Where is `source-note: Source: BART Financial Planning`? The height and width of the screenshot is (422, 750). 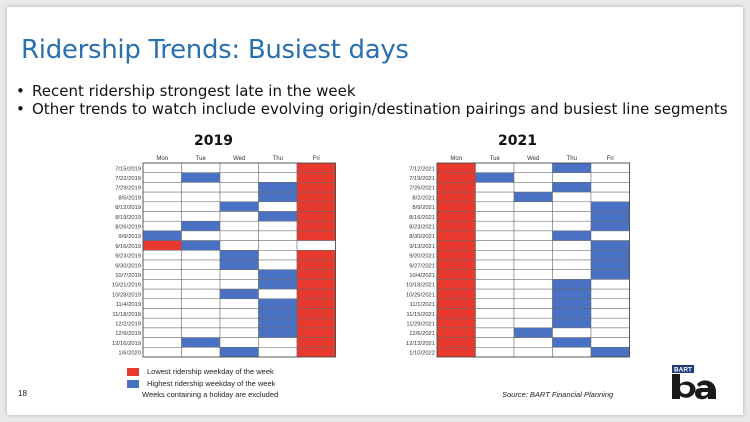
source-note: Source: BART Financial Planning is located at coordinates (558, 394).